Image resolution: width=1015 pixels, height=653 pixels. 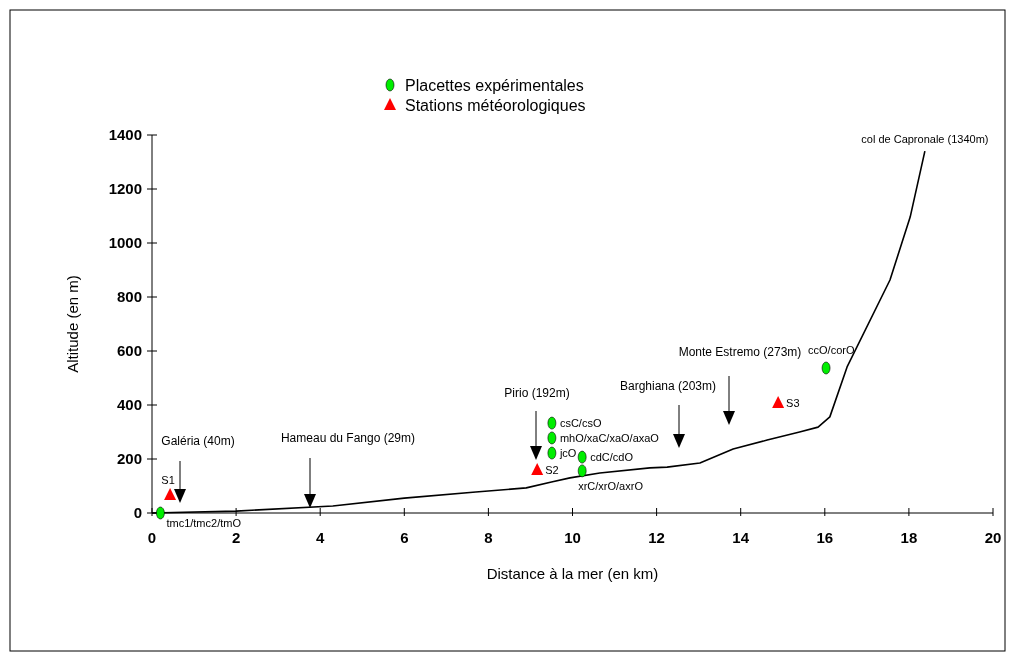 I want to click on x-tick-label: 20, so click(x=993, y=537).